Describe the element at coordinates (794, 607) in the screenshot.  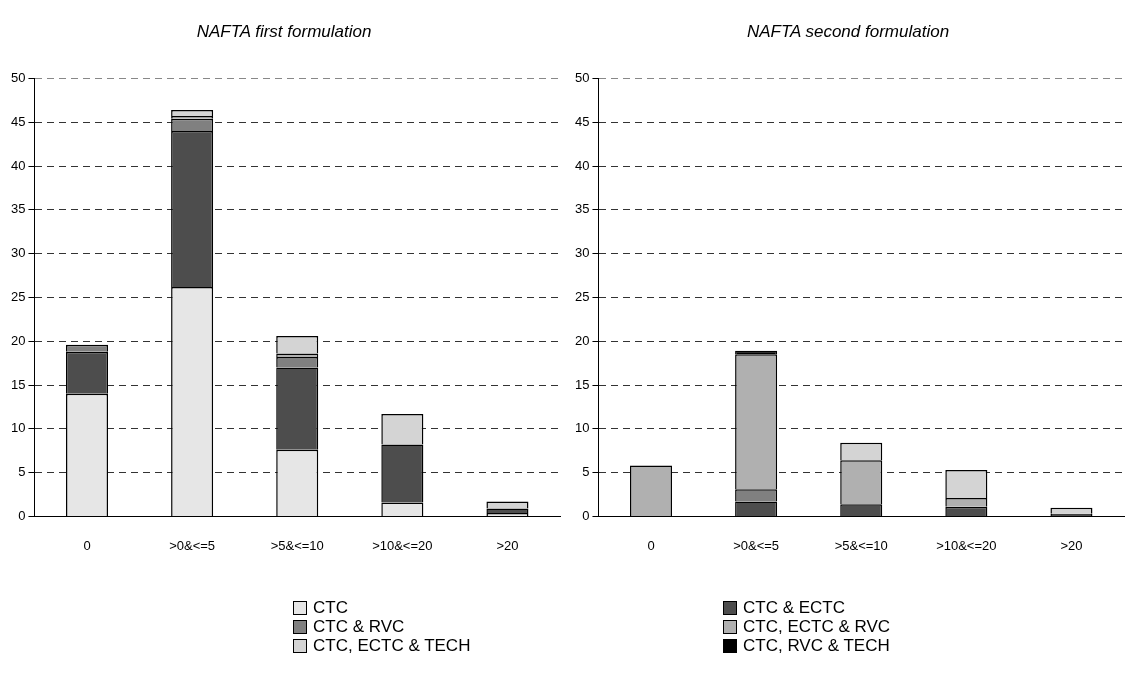
I see `legend-label: CTC & ECTC` at that location.